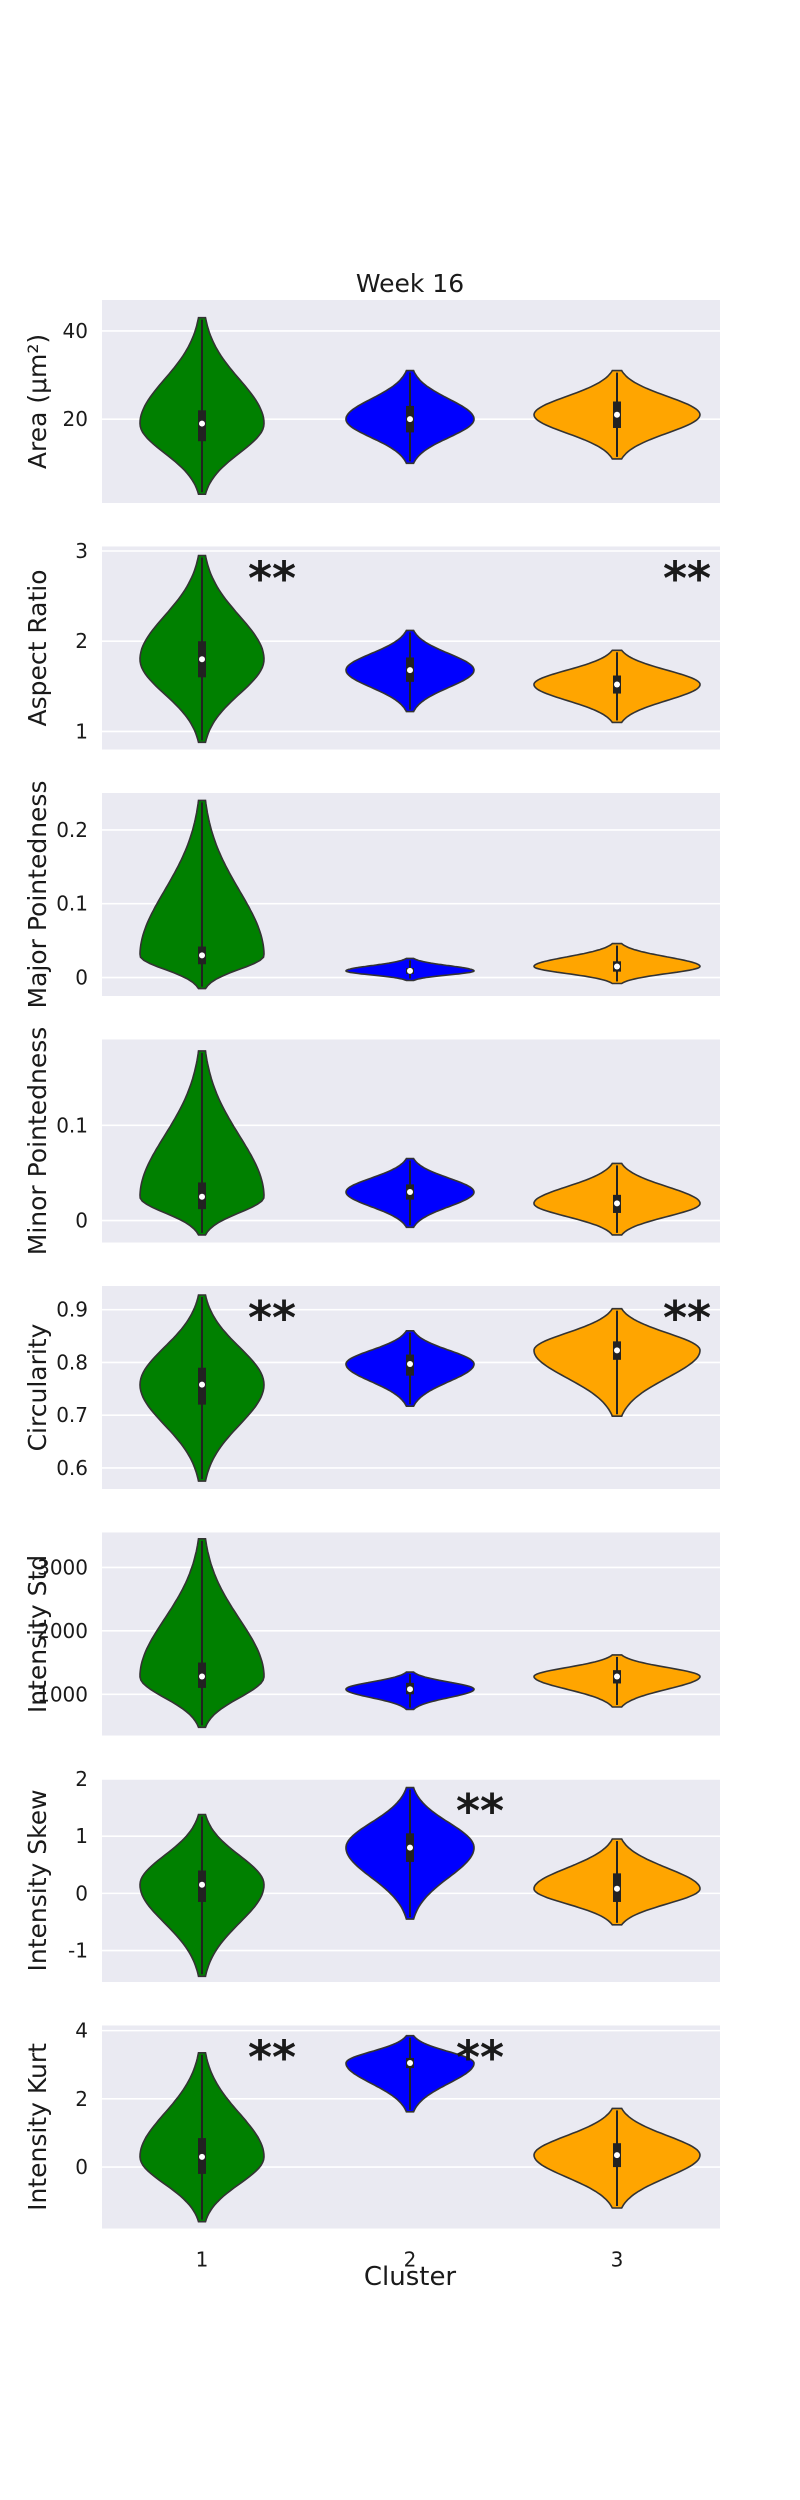  I want to click on y-tick-label: 2000, so click(62, 1631).